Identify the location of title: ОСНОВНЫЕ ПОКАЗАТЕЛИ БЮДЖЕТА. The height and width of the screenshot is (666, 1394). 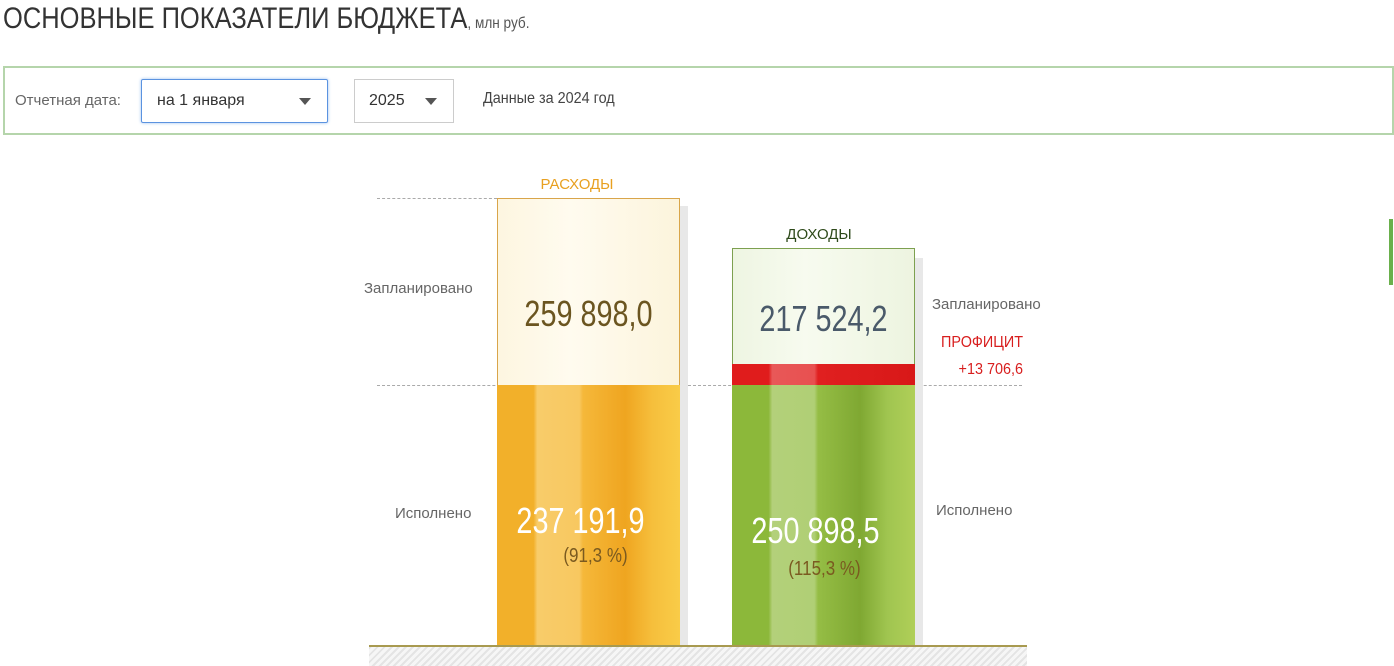
(235, 18).